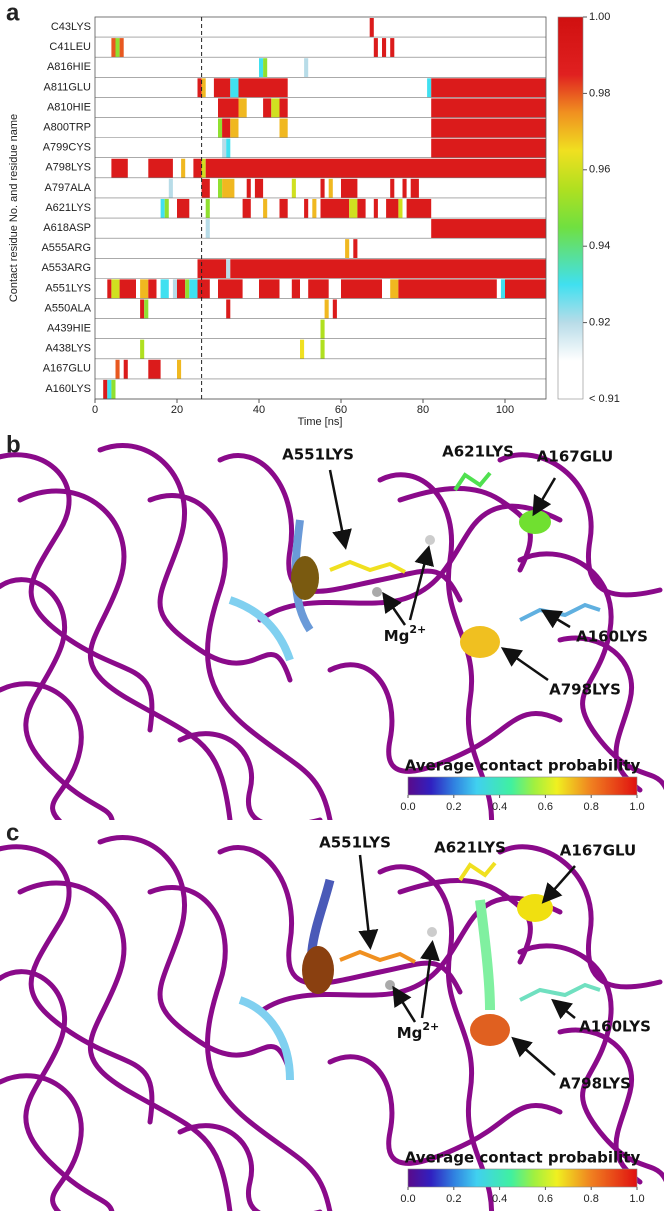 This screenshot has width=664, height=1211. What do you see at coordinates (407, 1199) in the screenshot?
I see `colorbar-tick-label: 0.0` at bounding box center [407, 1199].